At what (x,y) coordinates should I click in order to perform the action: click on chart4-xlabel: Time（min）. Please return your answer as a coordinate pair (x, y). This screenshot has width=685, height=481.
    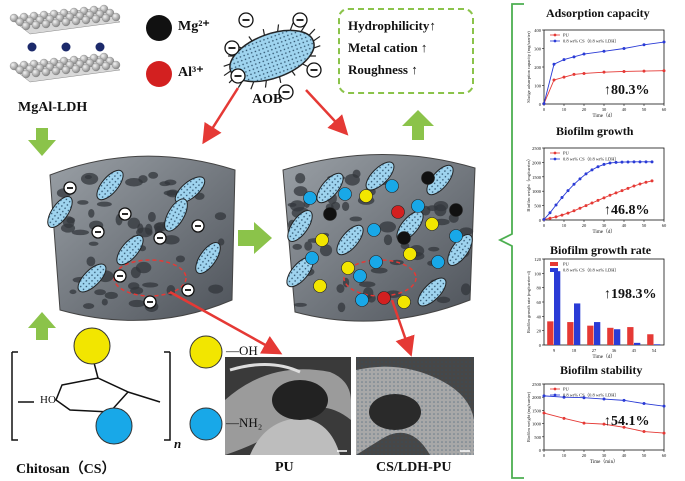
    Looking at the image, I should click on (604, 462).